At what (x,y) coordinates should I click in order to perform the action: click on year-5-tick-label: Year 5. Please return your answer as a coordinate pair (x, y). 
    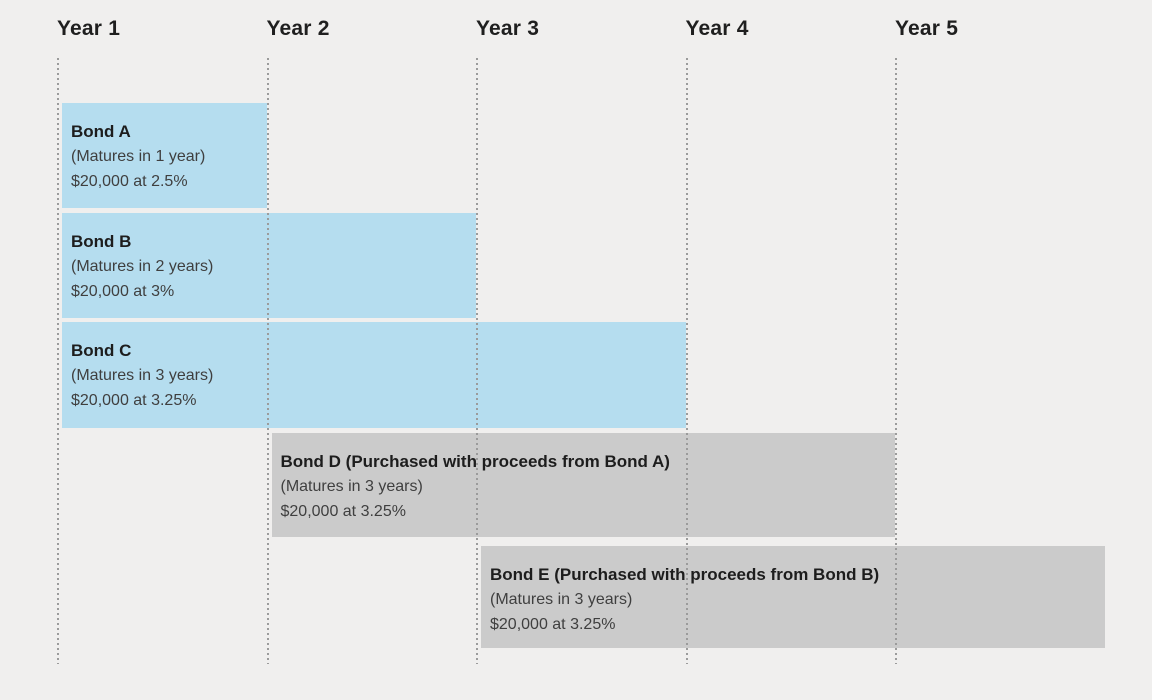
    Looking at the image, I should click on (927, 28).